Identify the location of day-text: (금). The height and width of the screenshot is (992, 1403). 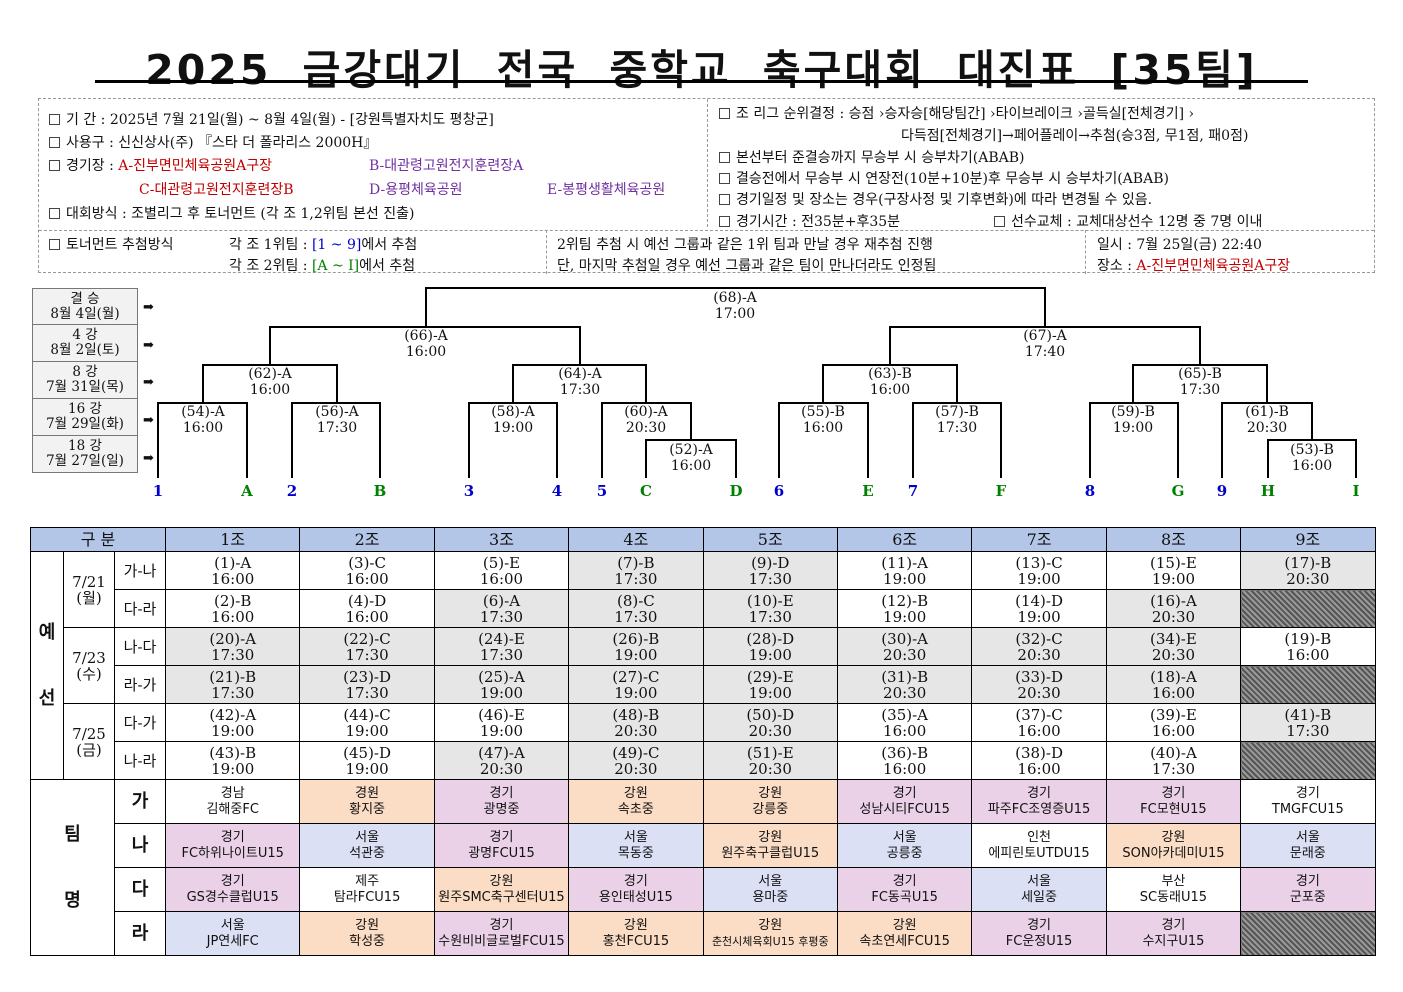
(89, 749).